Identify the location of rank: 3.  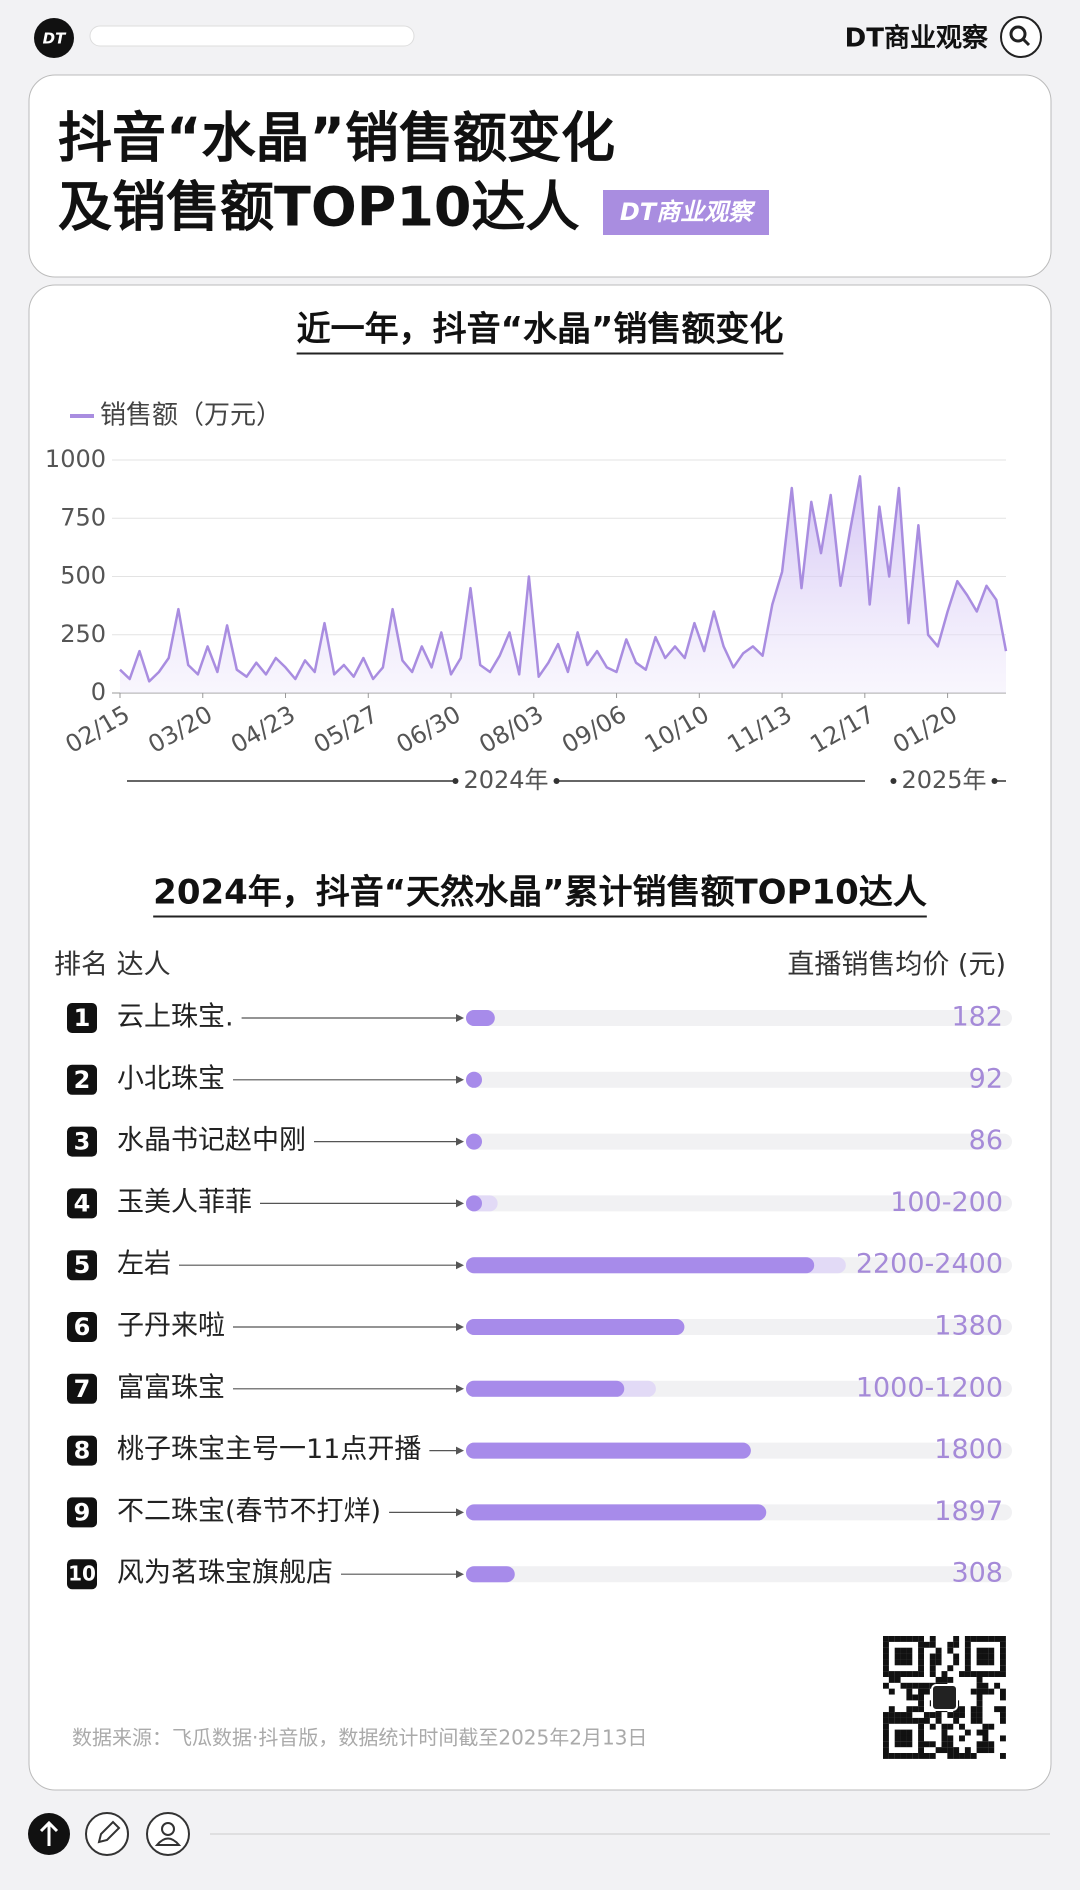
(82, 1142).